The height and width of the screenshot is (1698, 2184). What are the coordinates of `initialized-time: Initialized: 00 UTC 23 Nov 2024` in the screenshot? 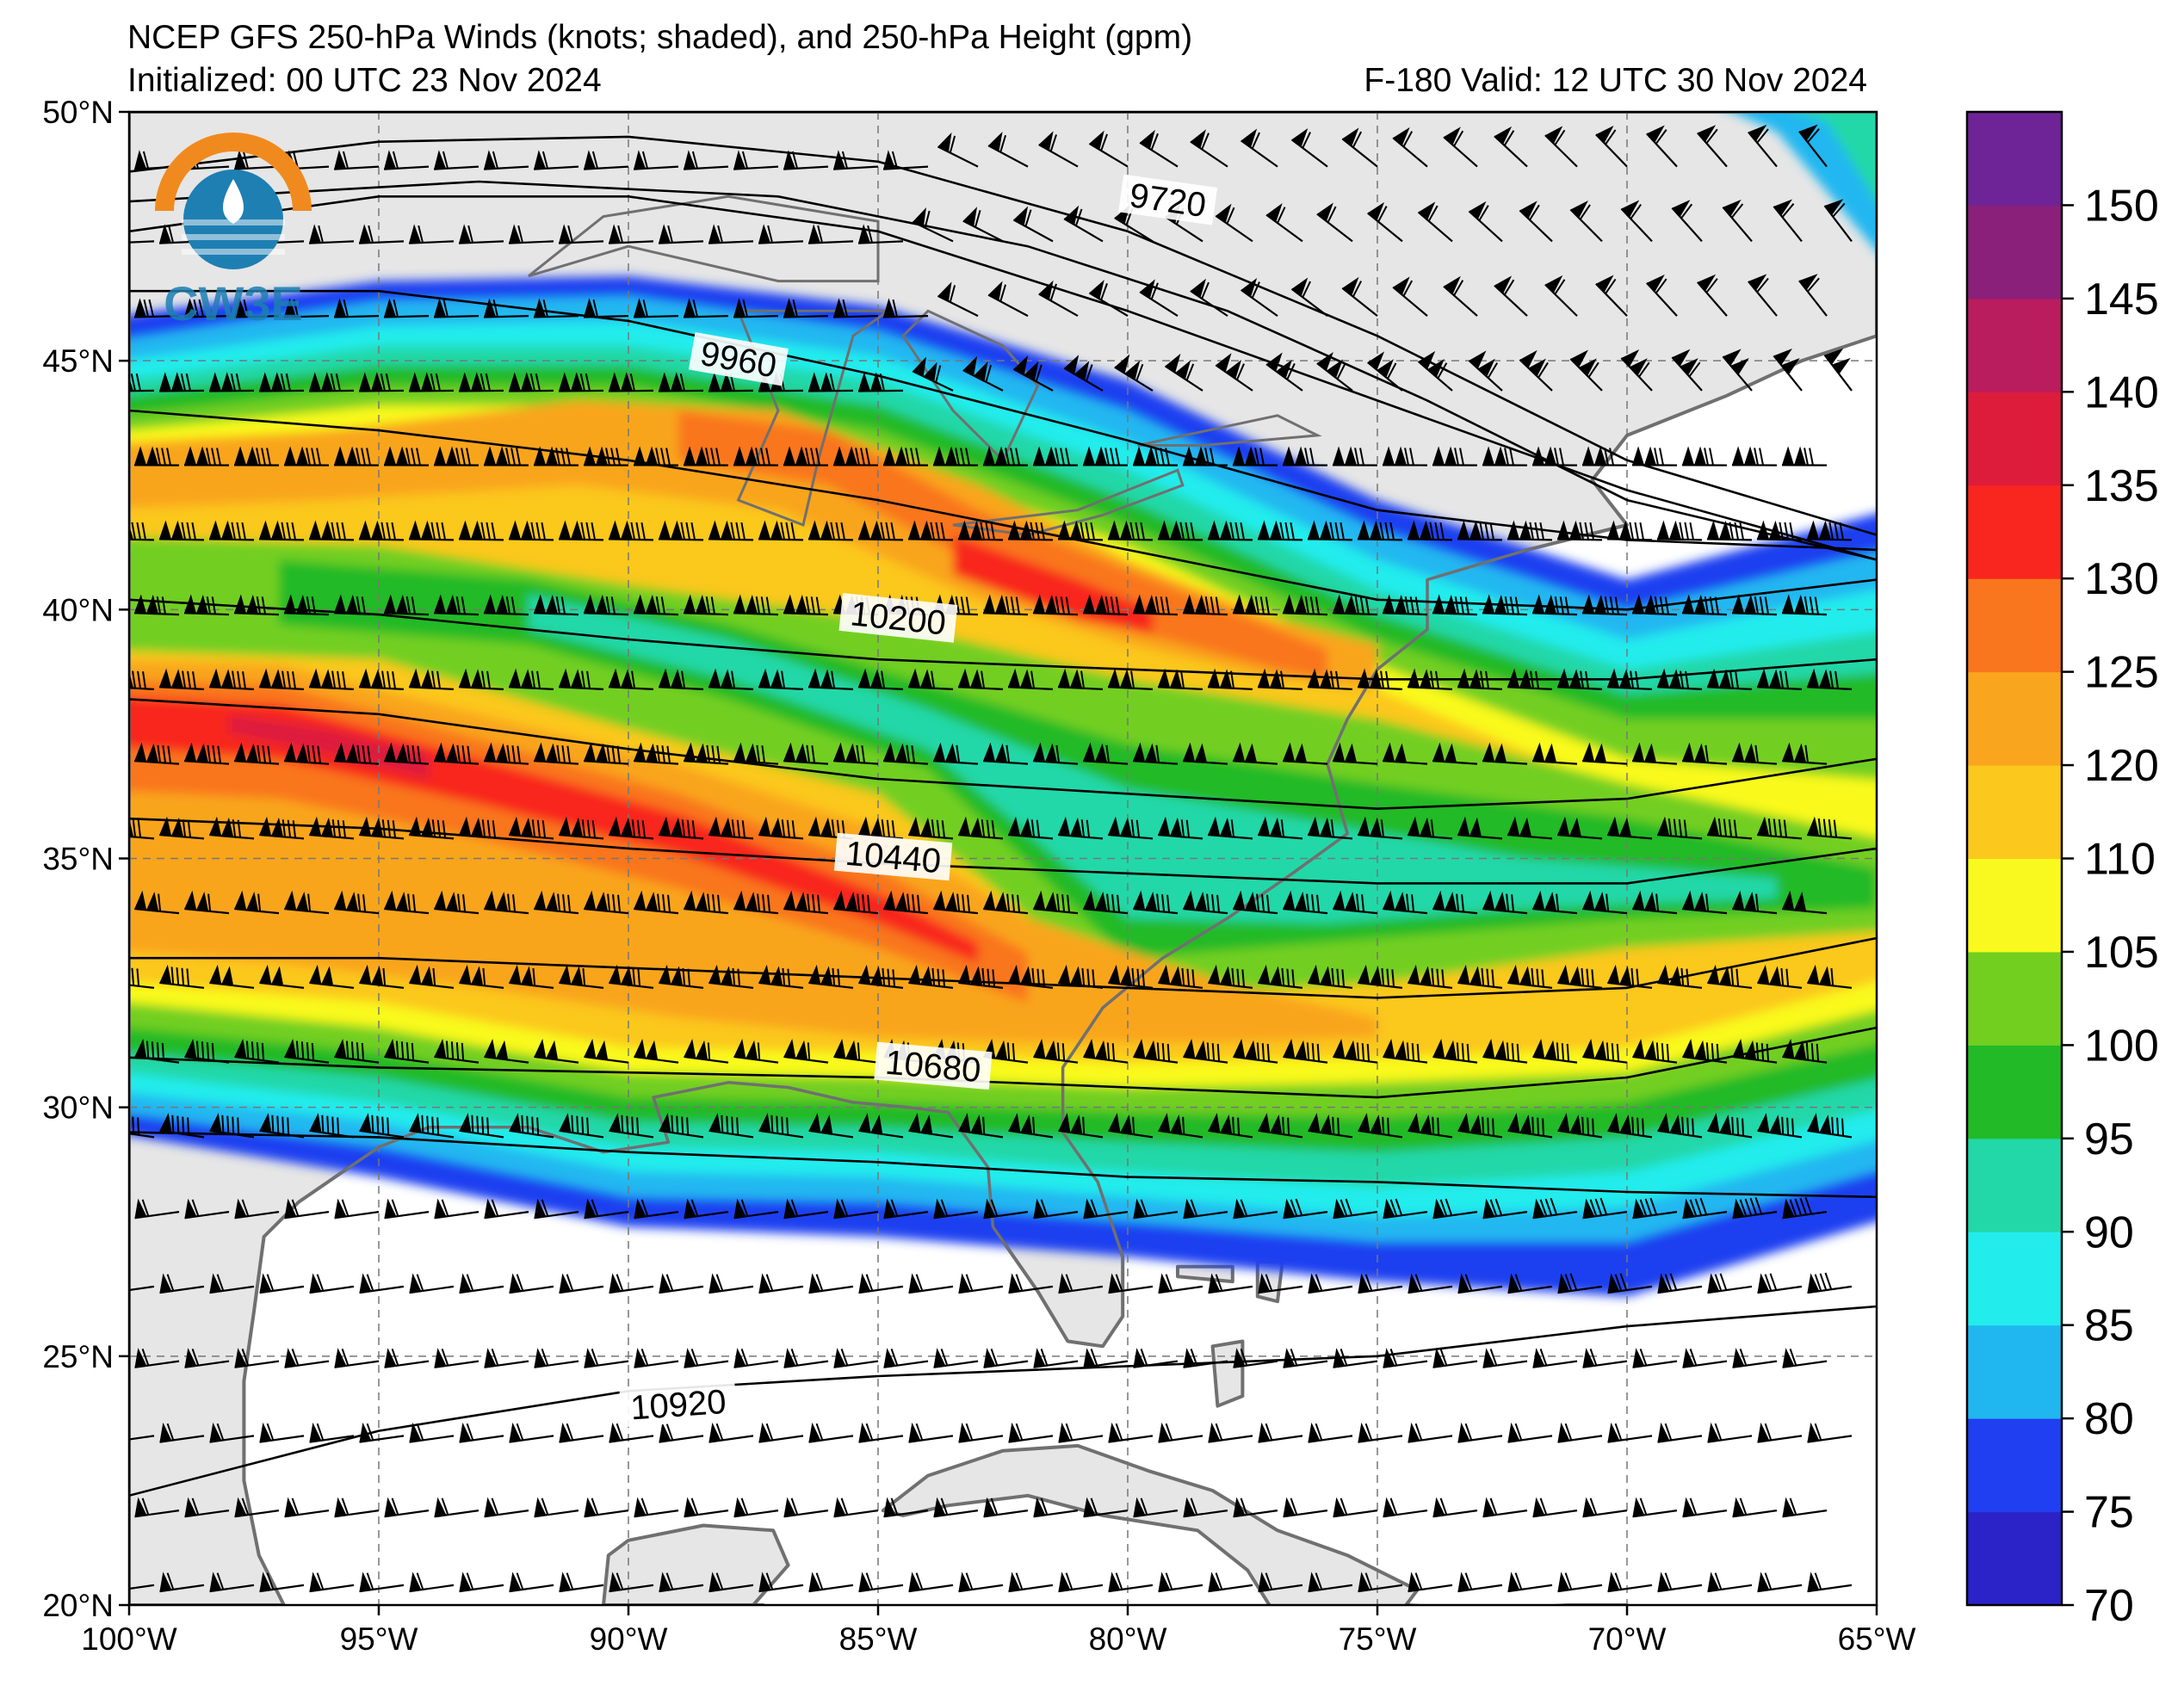 It's located at (365, 80).